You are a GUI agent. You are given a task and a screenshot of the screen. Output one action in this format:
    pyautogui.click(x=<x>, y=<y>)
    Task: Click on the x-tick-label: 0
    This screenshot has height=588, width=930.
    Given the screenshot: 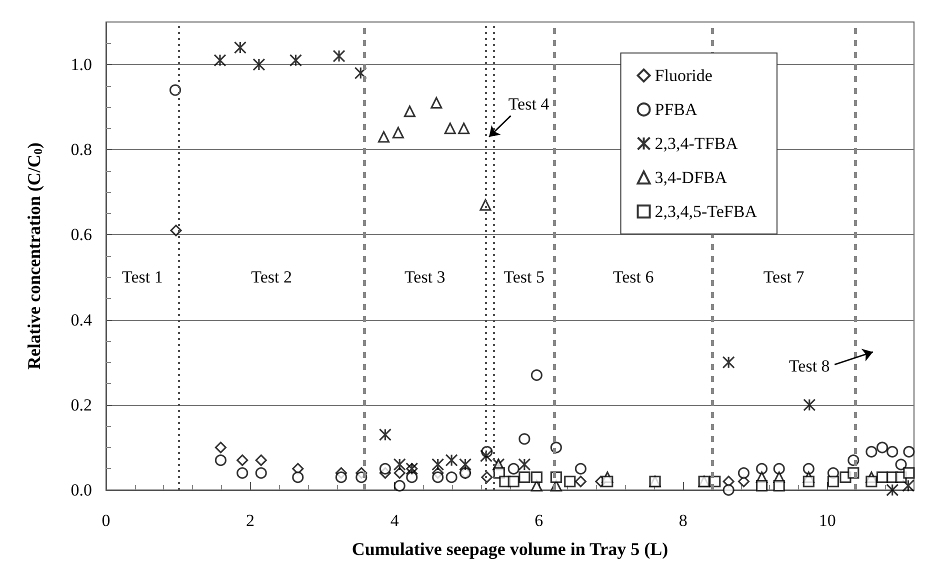 What is the action you would take?
    pyautogui.click(x=106, y=520)
    